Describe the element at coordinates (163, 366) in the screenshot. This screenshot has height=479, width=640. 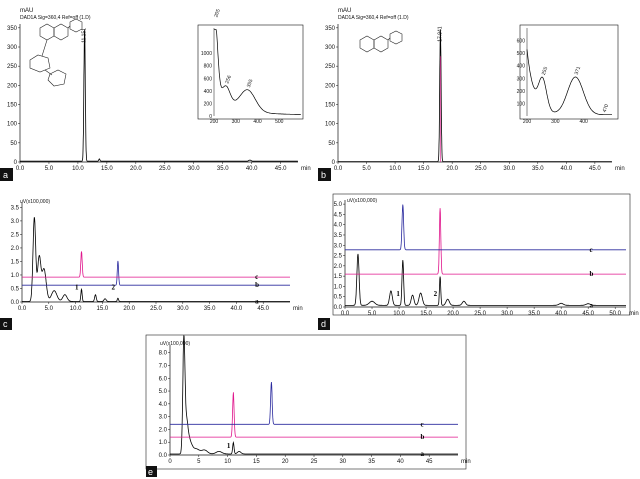
I see `y-tick-label-e-7: 7.0` at that location.